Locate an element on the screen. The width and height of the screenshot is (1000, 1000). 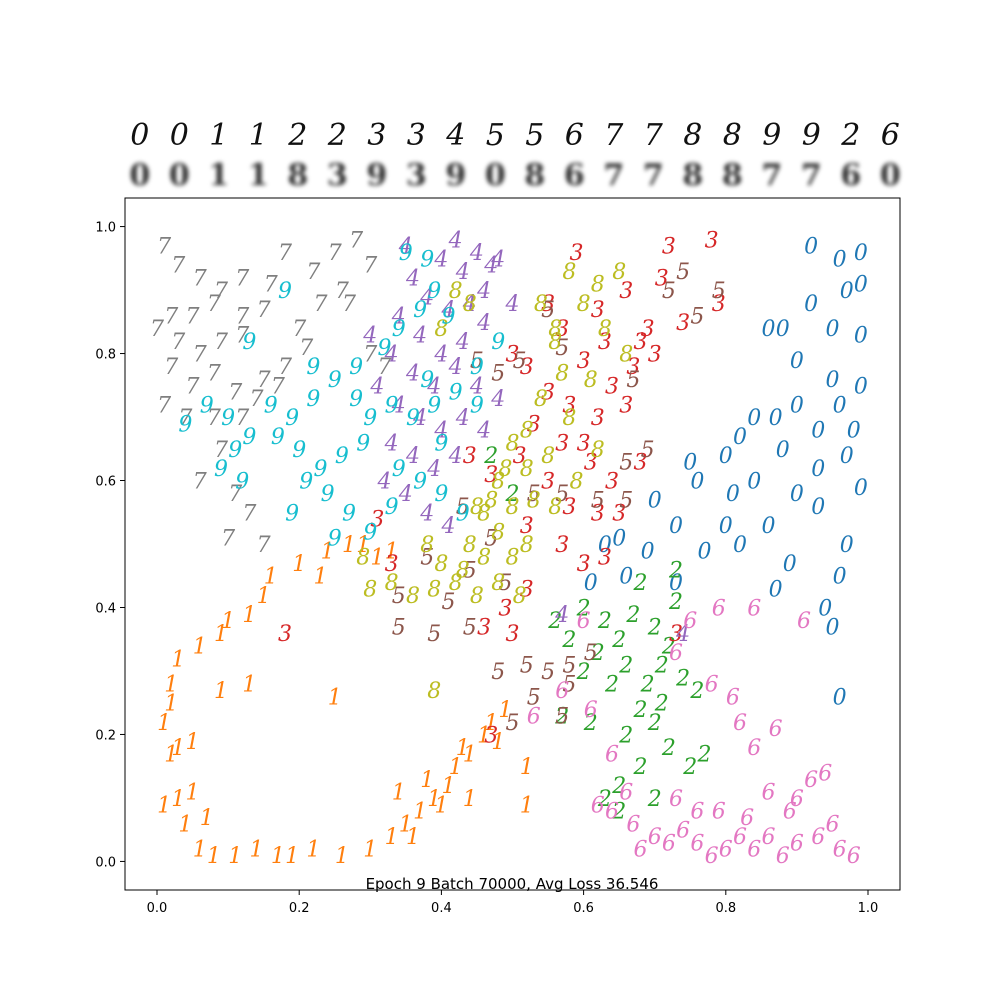
x-tick-label: 0.8 is located at coordinates (725, 908).